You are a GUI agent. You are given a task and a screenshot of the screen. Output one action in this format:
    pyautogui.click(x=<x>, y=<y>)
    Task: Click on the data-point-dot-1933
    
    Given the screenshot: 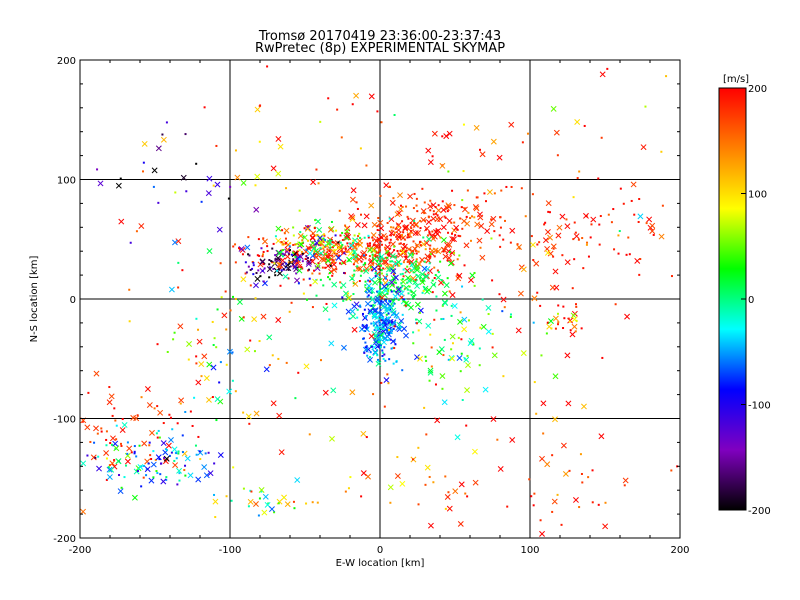 What is the action you would take?
    pyautogui.click(x=352, y=104)
    